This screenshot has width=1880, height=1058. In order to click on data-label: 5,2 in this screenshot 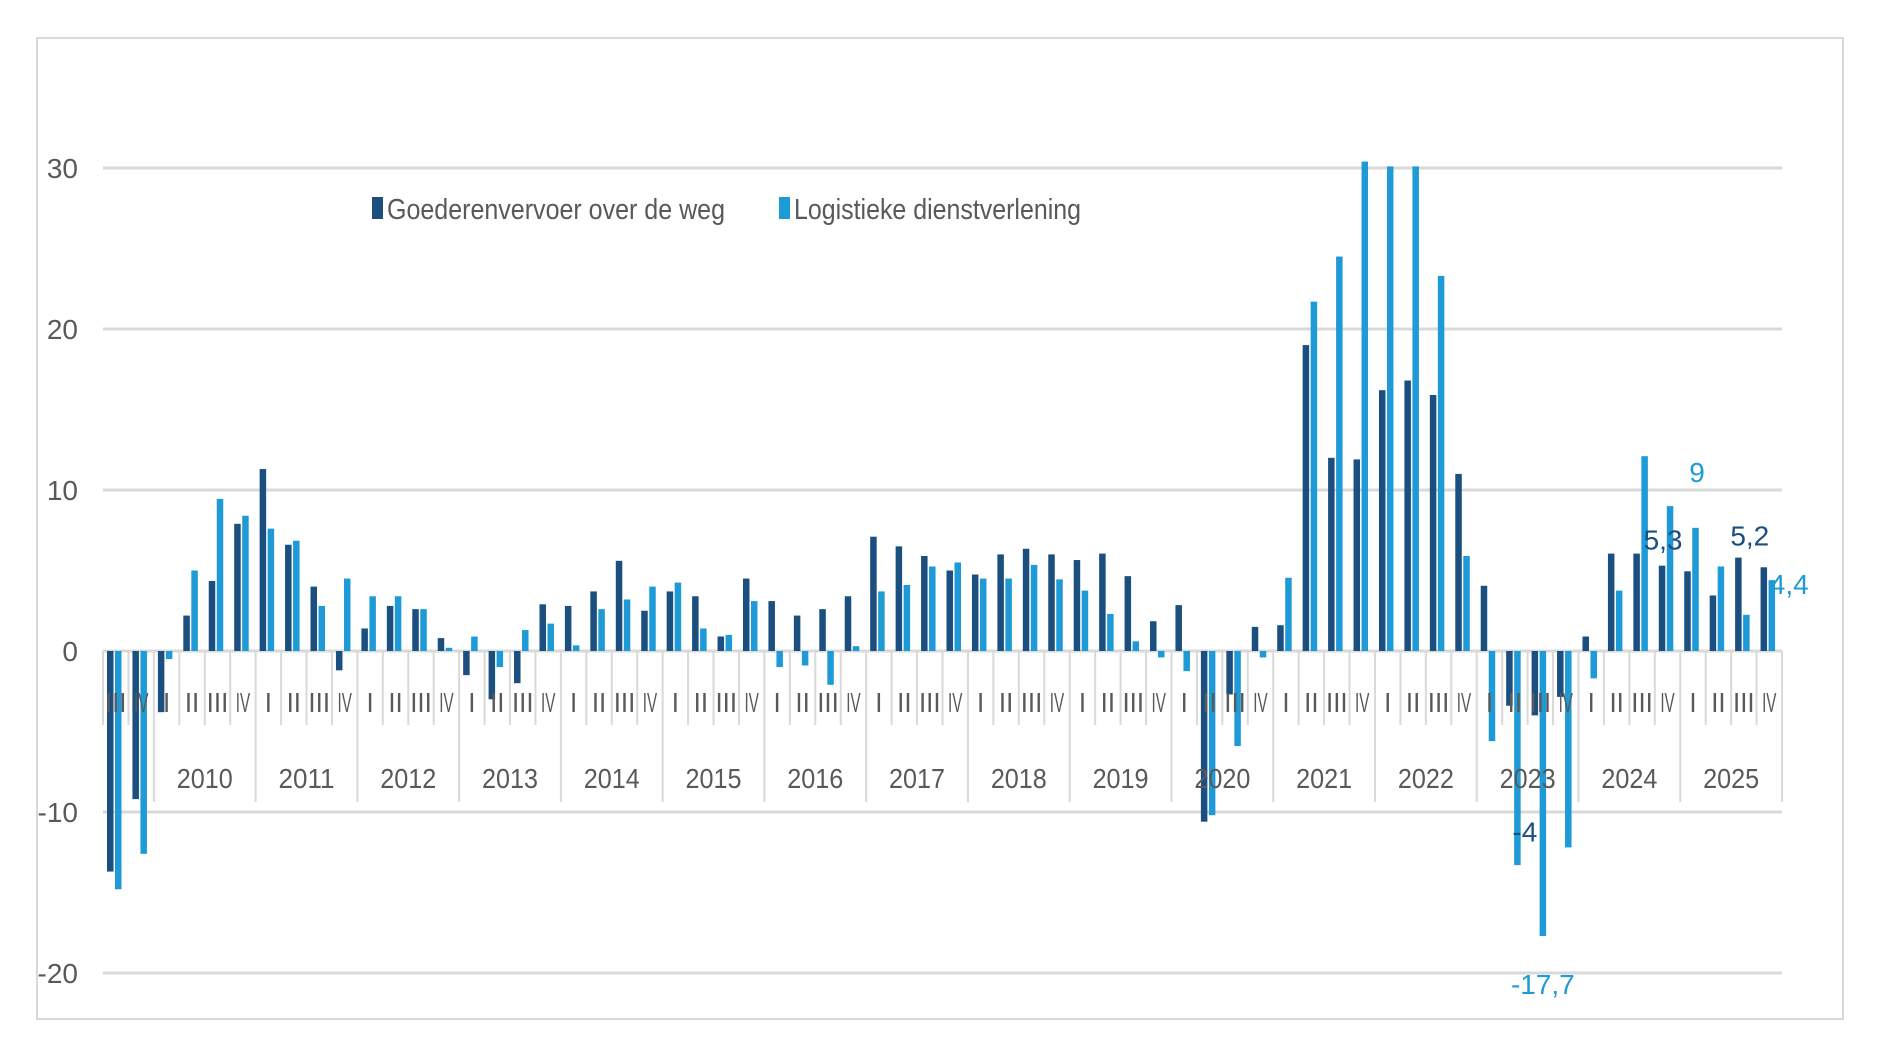, I will do `click(1749, 535)`.